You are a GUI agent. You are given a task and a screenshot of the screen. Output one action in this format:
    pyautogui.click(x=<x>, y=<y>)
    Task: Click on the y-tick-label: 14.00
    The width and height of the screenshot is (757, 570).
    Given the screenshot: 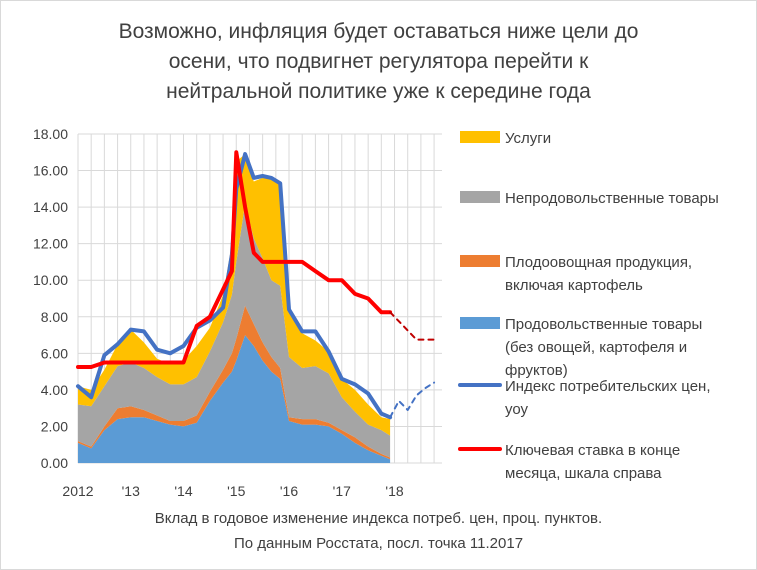 What is the action you would take?
    pyautogui.click(x=50, y=207)
    